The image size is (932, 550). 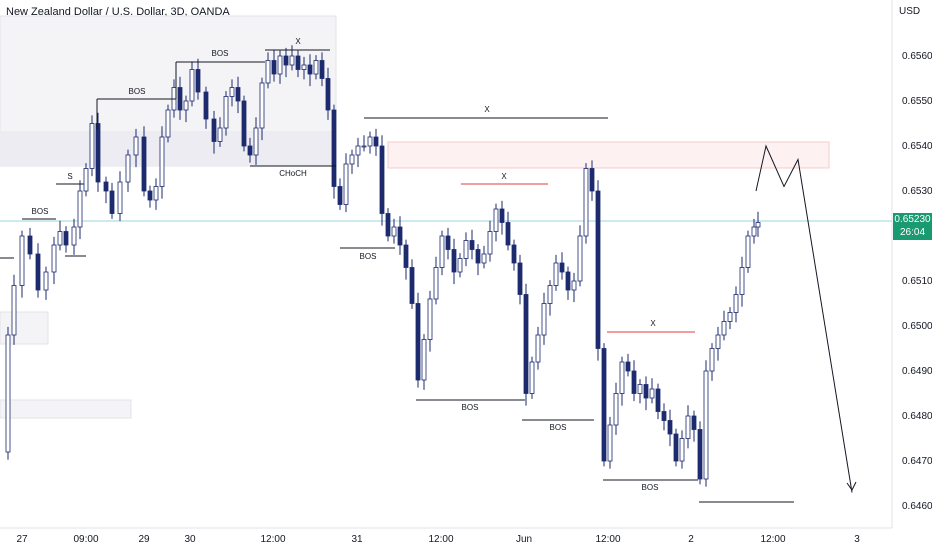 I want to click on last-price-value: 0.65230, so click(x=912, y=219).